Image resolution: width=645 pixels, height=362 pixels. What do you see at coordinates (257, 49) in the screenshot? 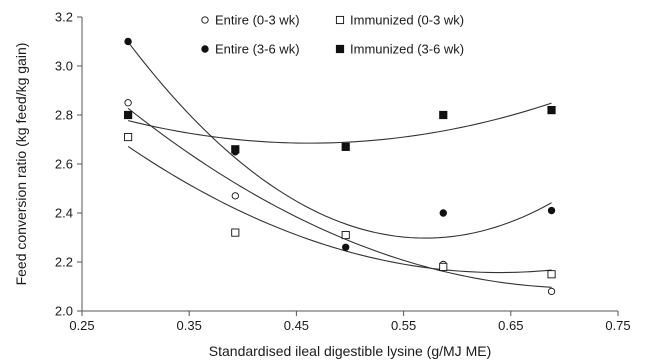
I see `legend-label: Entire (3-6 wk)` at bounding box center [257, 49].